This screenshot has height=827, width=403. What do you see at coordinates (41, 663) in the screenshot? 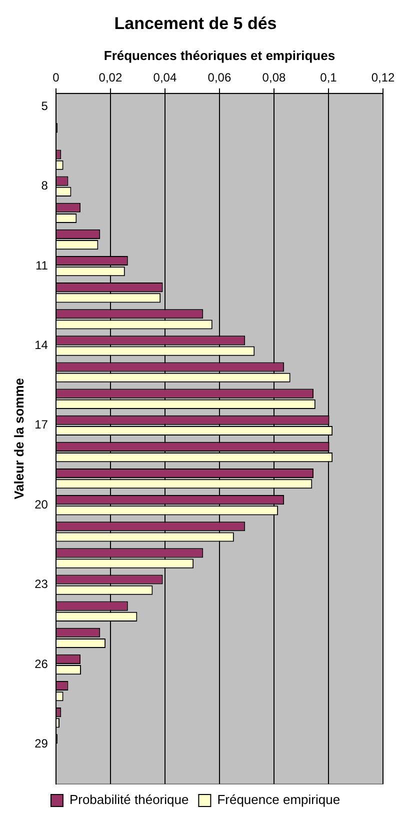
I see `y-tick-label: 26` at bounding box center [41, 663].